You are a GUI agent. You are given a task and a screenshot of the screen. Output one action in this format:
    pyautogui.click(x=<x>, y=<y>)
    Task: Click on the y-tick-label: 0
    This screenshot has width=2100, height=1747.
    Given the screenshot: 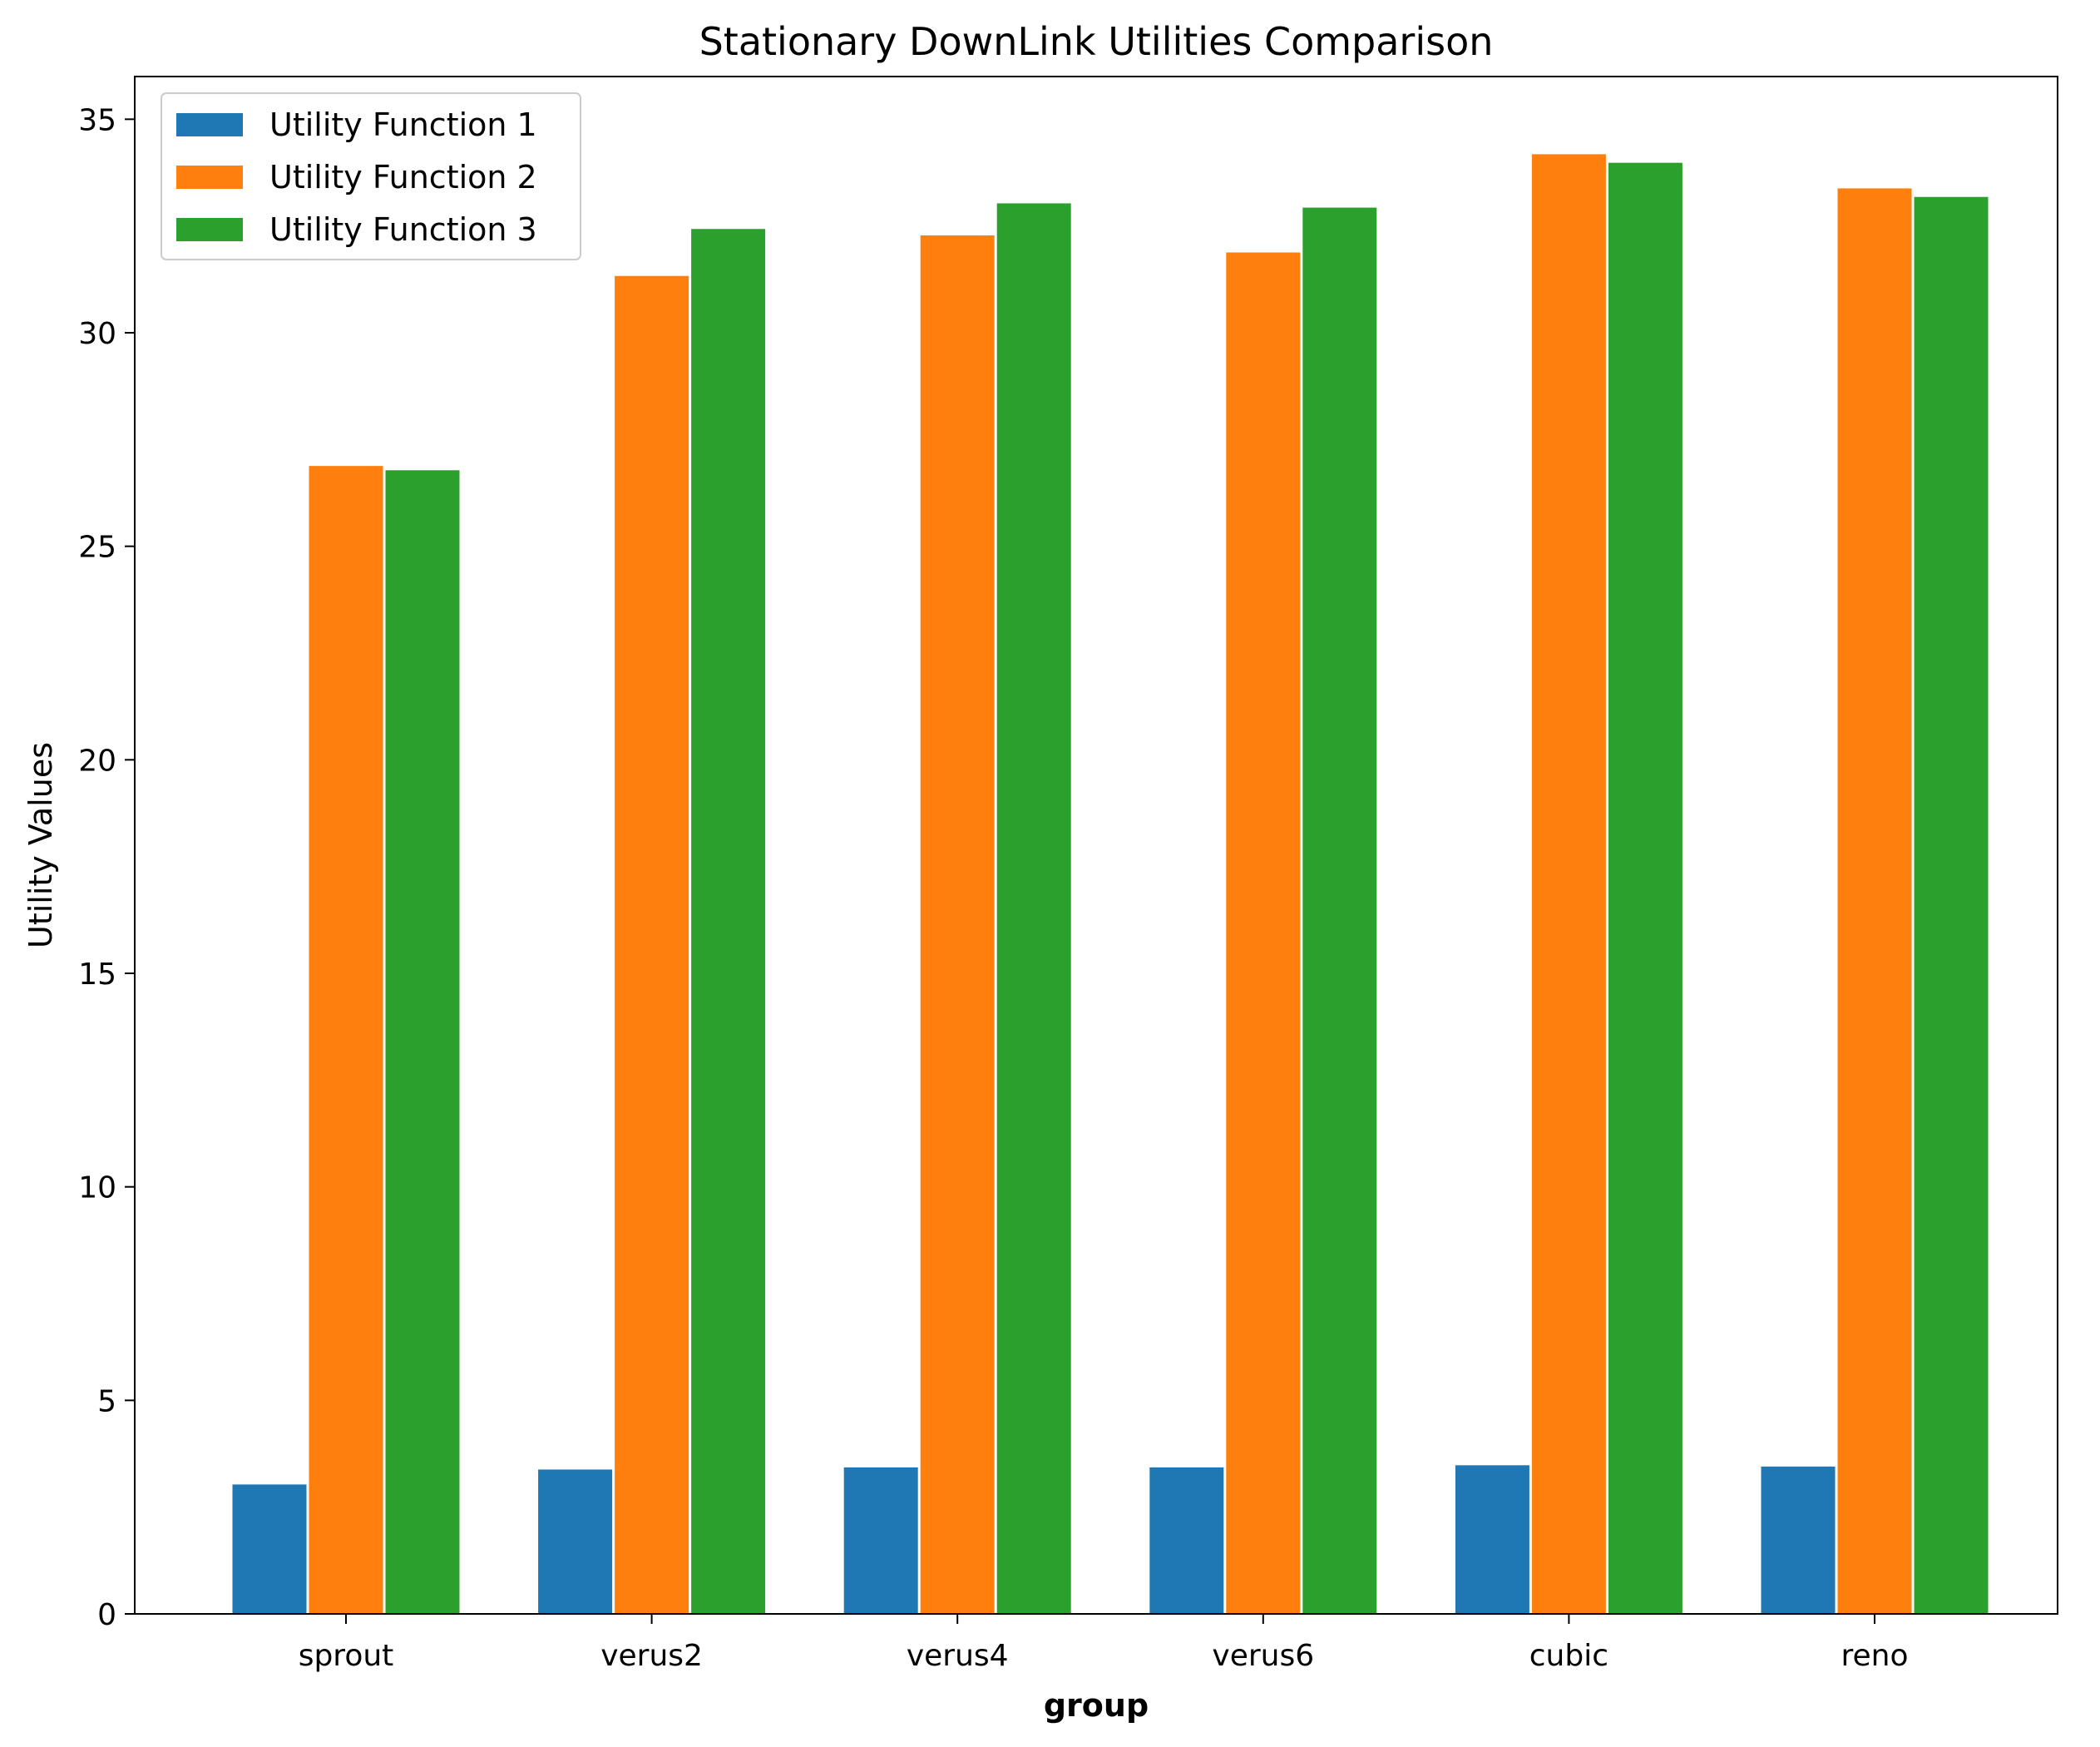 What is the action you would take?
    pyautogui.click(x=106, y=1615)
    